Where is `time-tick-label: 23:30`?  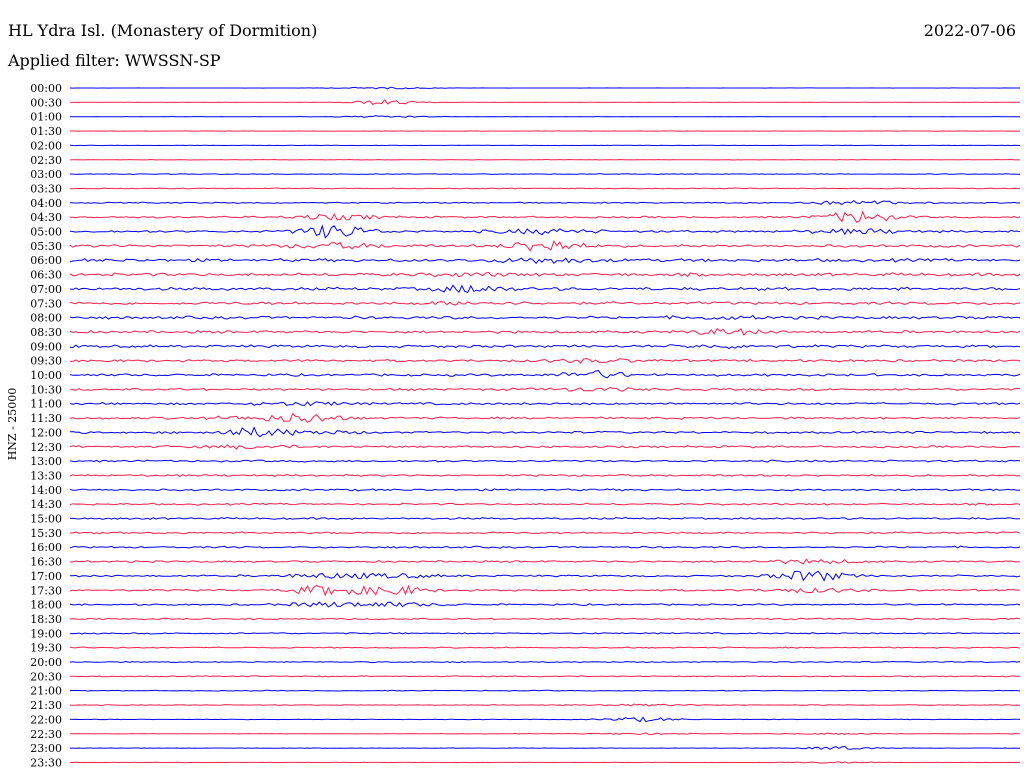
time-tick-label: 23:30 is located at coordinates (46, 762).